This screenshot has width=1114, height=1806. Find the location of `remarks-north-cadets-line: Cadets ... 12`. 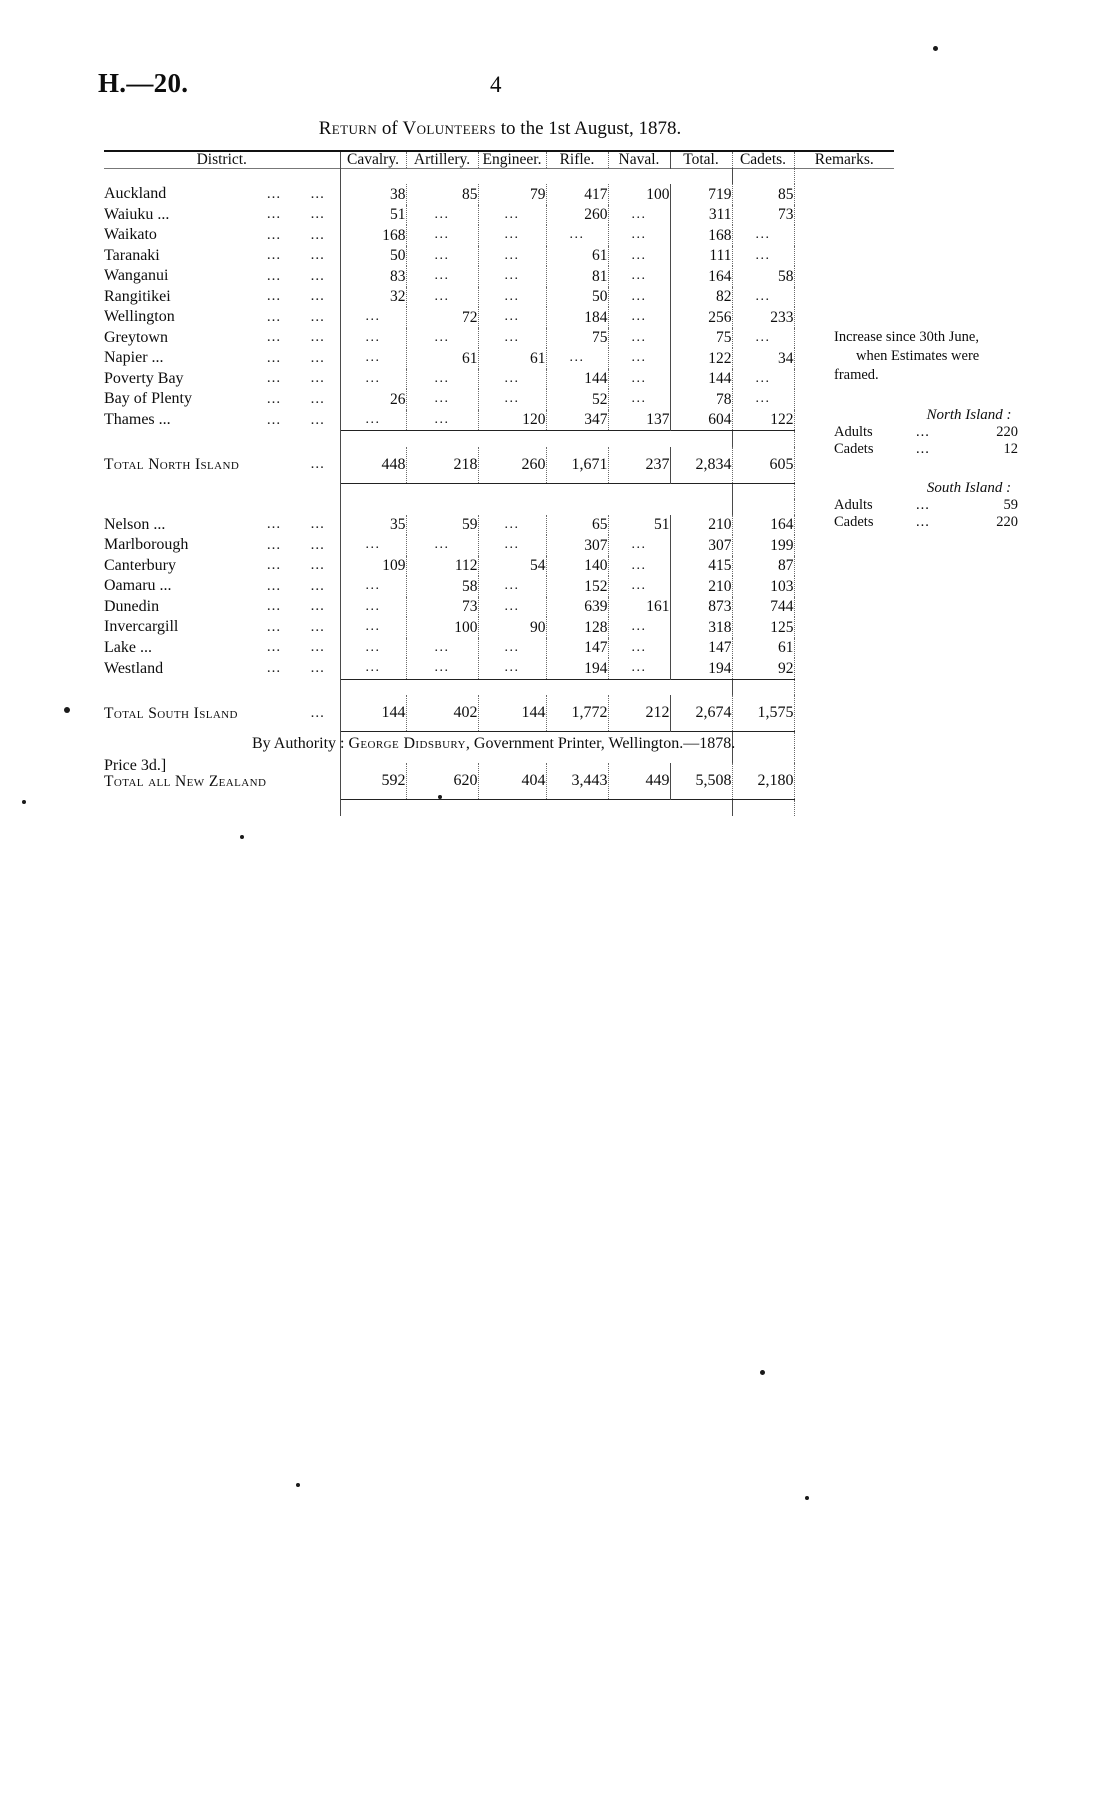

remarks-north-cadets-line: Cadets ... 12 is located at coordinates (959, 449).